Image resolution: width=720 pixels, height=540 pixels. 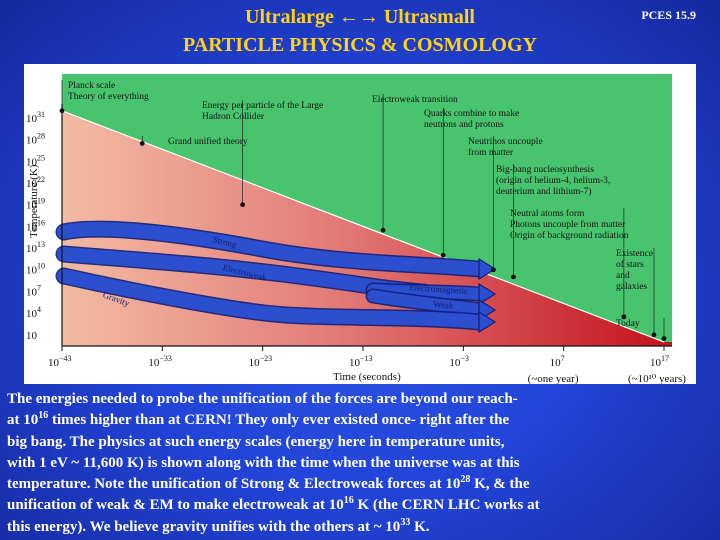 I want to click on epoch-label-line: (origin of helium-4, helium-3,, so click(x=553, y=180).